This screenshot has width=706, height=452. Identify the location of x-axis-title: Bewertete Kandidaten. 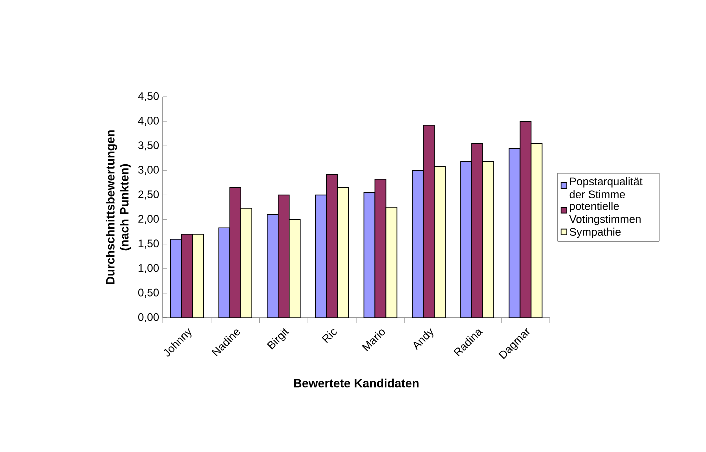
(356, 383).